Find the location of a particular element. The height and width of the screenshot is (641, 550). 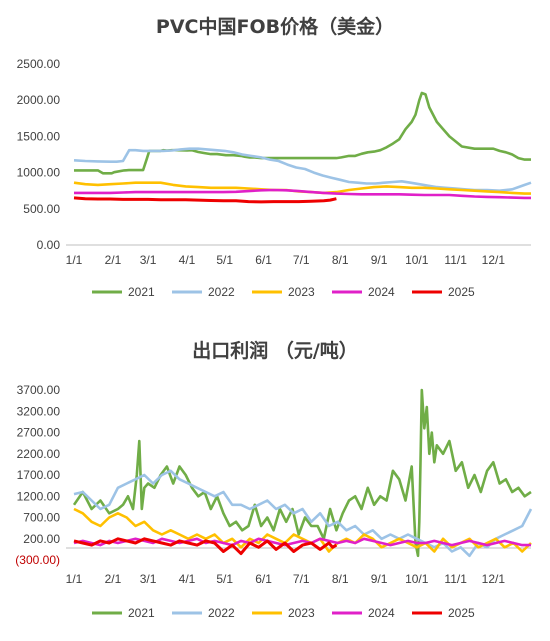

y-tick-label: 1700.00 is located at coordinates (39, 475).